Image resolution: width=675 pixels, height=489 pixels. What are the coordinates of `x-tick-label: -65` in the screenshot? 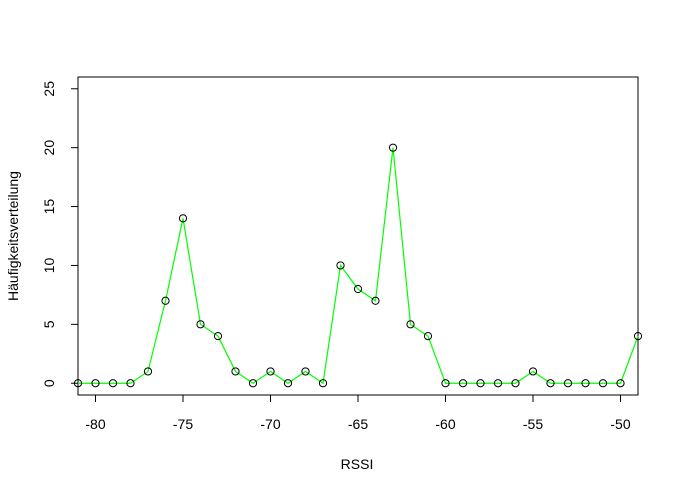 It's located at (358, 424).